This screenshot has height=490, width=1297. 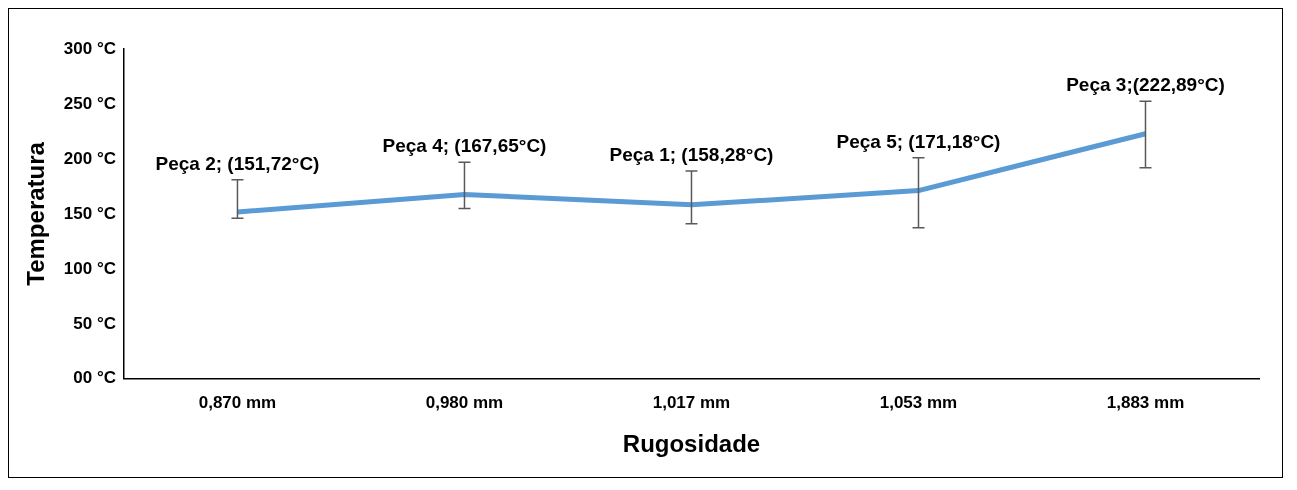 I want to click on x-tick-label: 1,053 mm, so click(x=918, y=402).